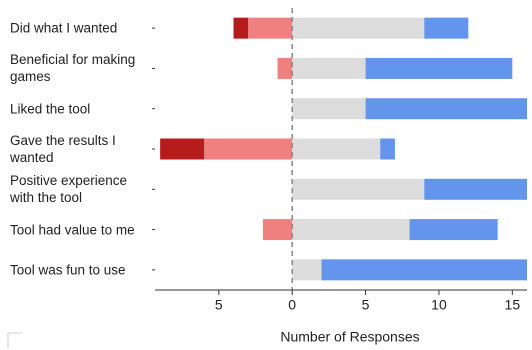  Describe the element at coordinates (63, 149) in the screenshot. I see `category-label: Gave the results I wanted` at that location.